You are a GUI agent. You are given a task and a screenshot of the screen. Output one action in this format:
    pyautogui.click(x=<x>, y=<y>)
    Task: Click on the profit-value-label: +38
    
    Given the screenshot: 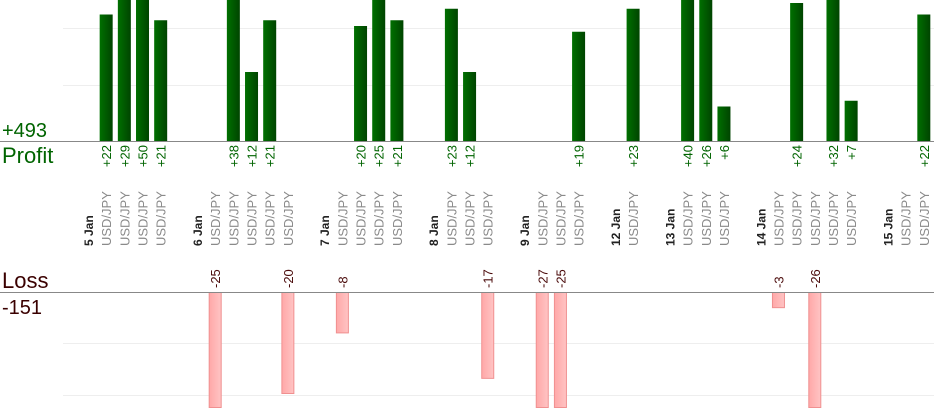 What is the action you would take?
    pyautogui.click(x=233, y=156)
    